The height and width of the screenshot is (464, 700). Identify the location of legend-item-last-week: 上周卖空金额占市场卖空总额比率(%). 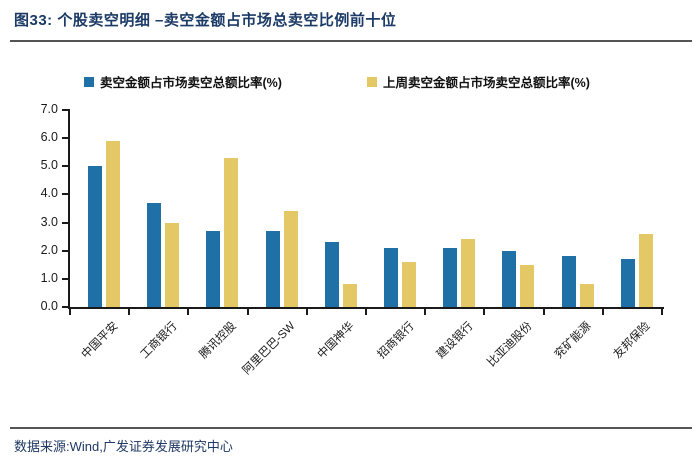
(478, 81).